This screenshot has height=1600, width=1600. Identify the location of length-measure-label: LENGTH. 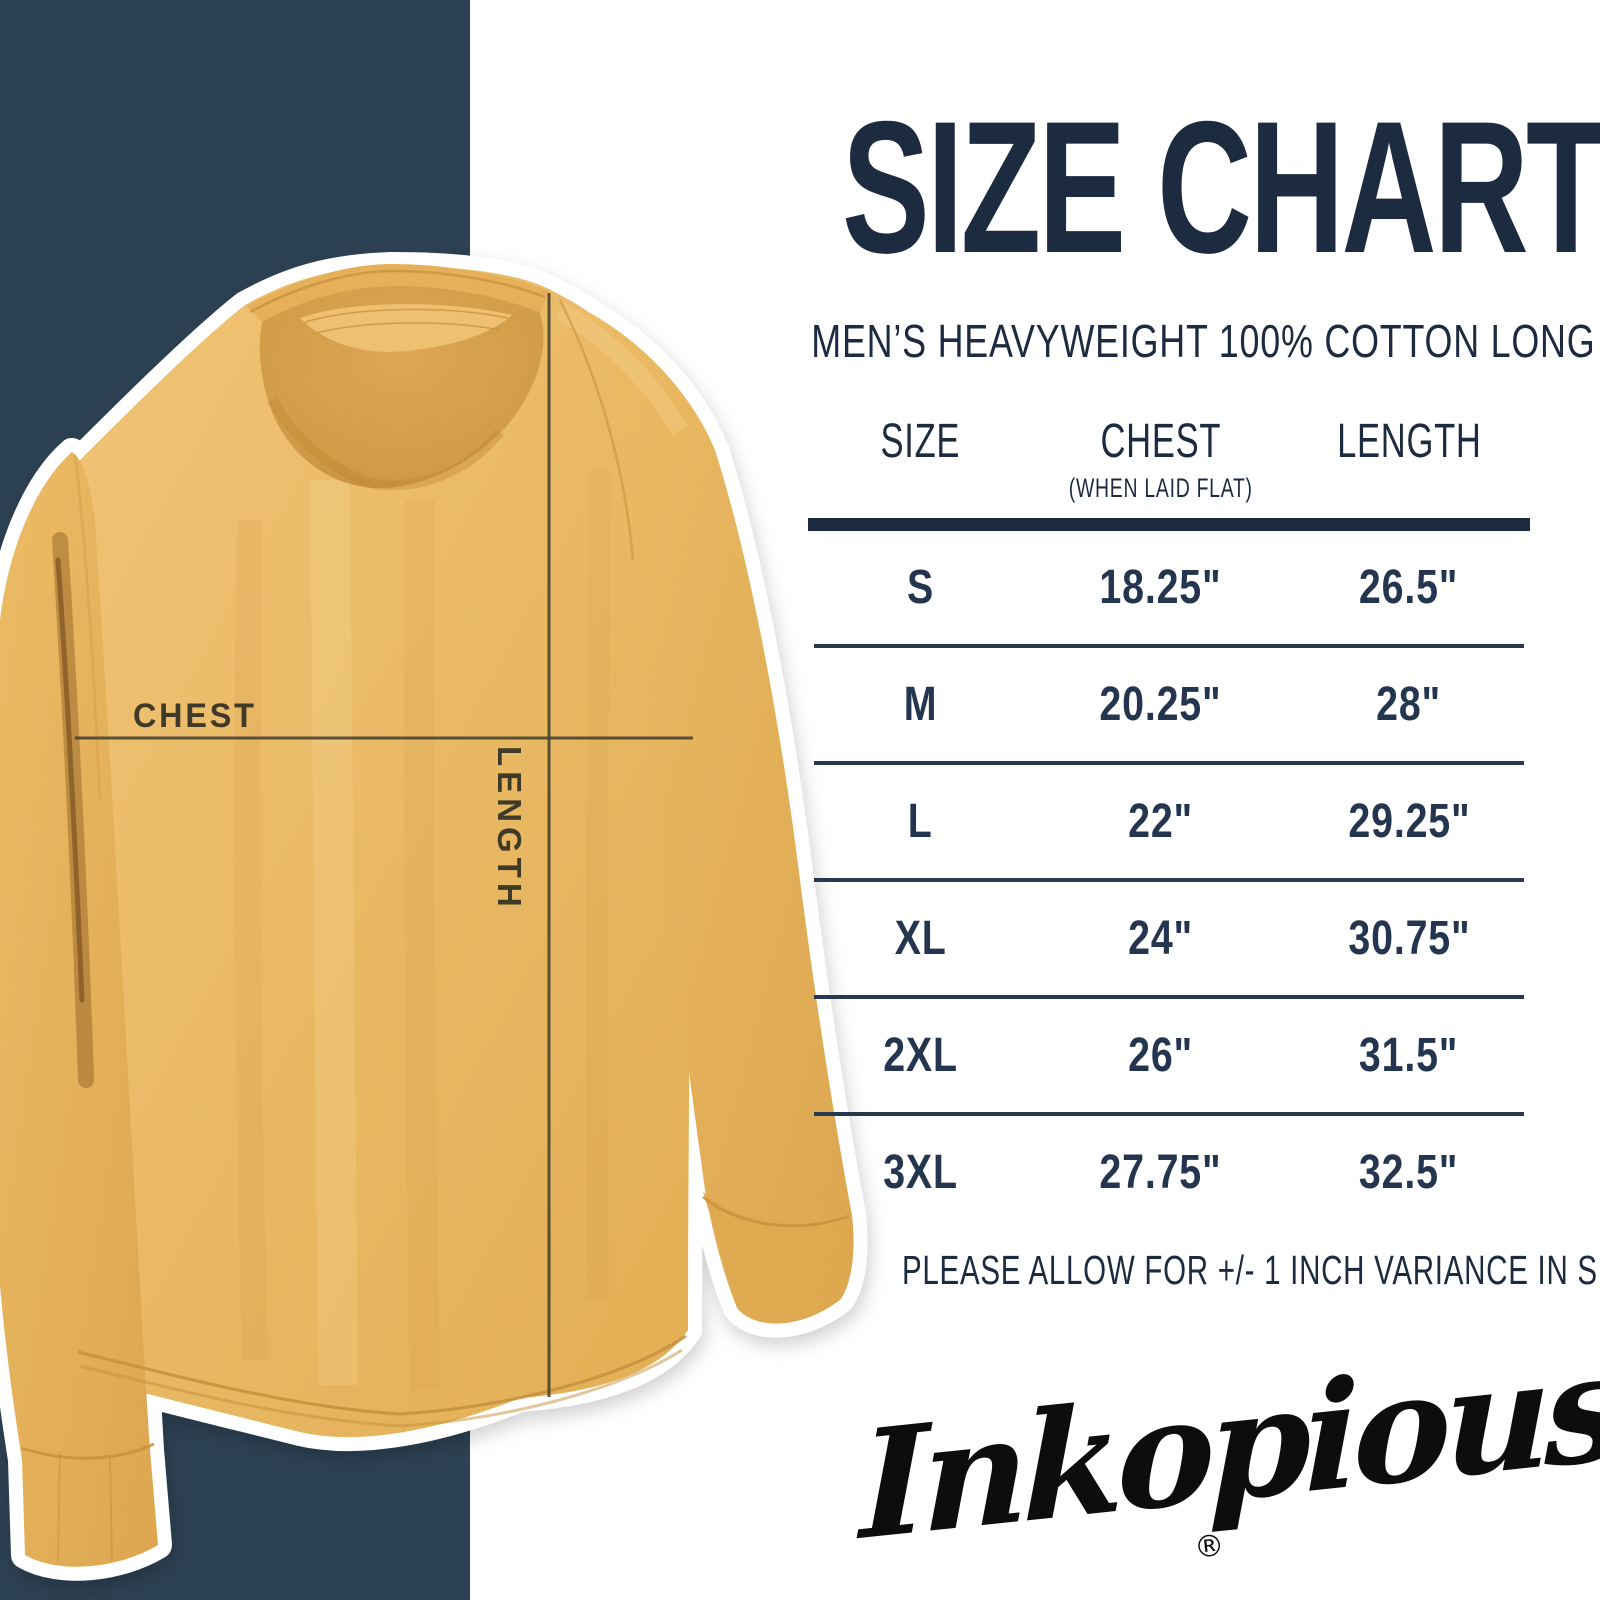
(509, 829).